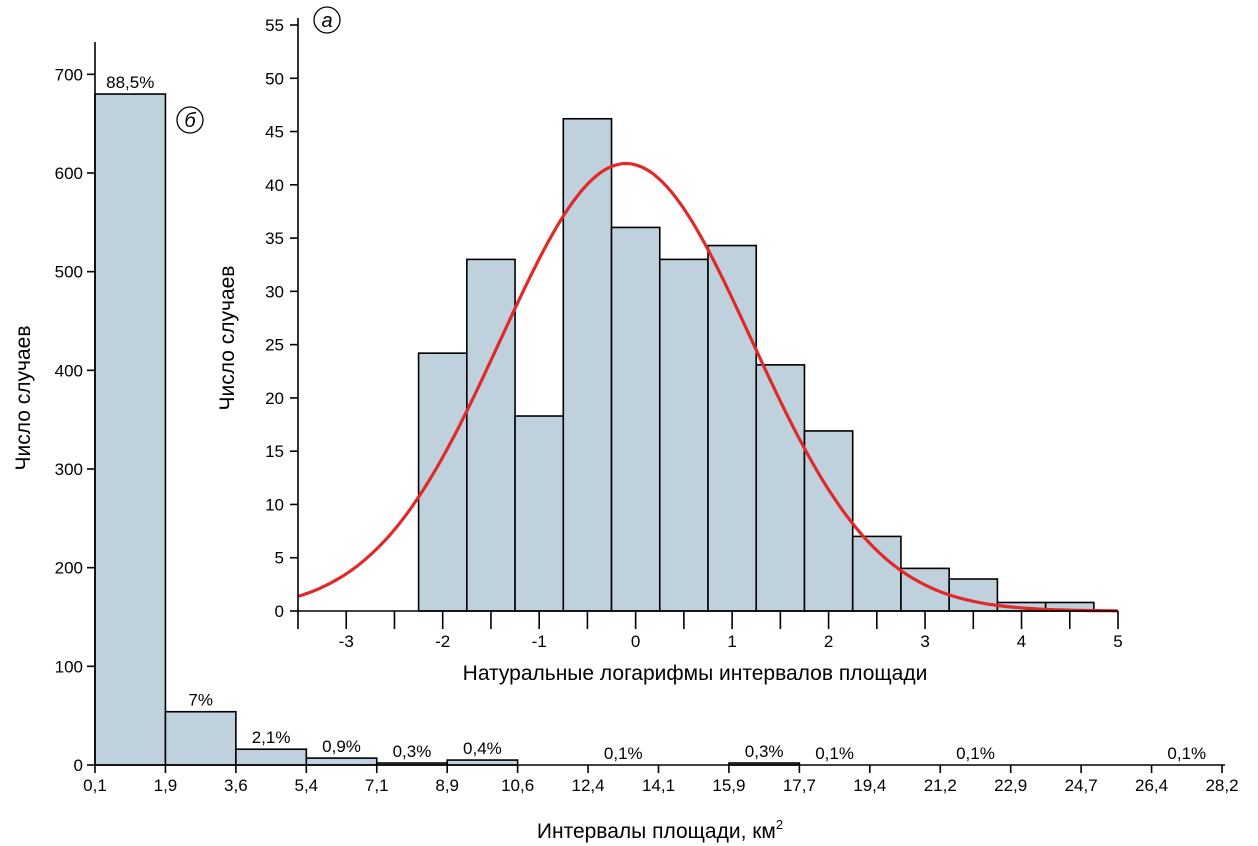  What do you see at coordinates (236, 785) in the screenshot?
I see `panel-b-x-tick-label: 3,6` at bounding box center [236, 785].